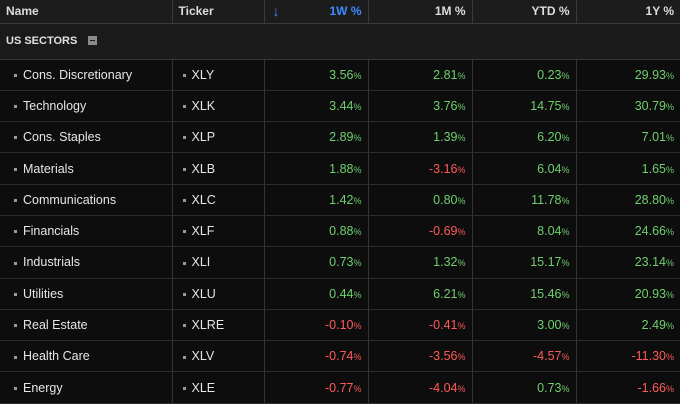 Image resolution: width=680 pixels, height=404 pixels. Describe the element at coordinates (78, 74) in the screenshot. I see `sector-name: Cons. Discretionary` at that location.